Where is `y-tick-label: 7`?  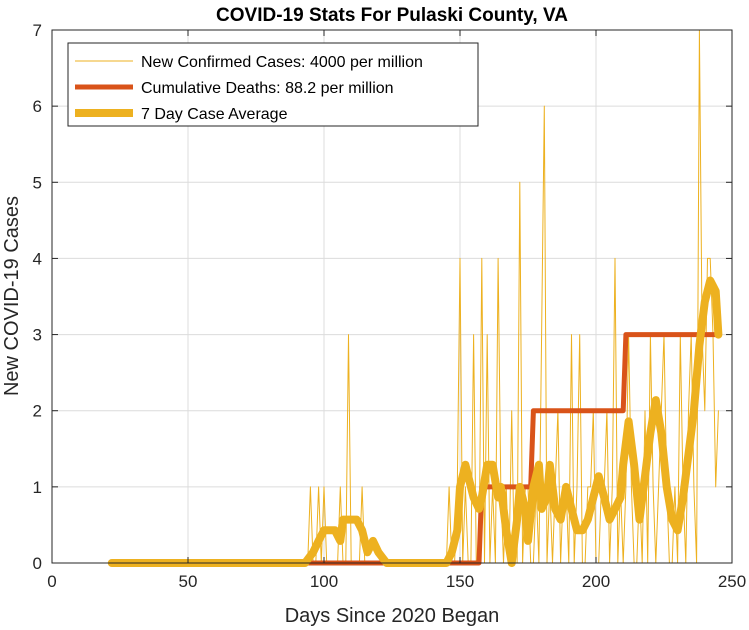
y-tick-label: 7 is located at coordinates (37, 30).